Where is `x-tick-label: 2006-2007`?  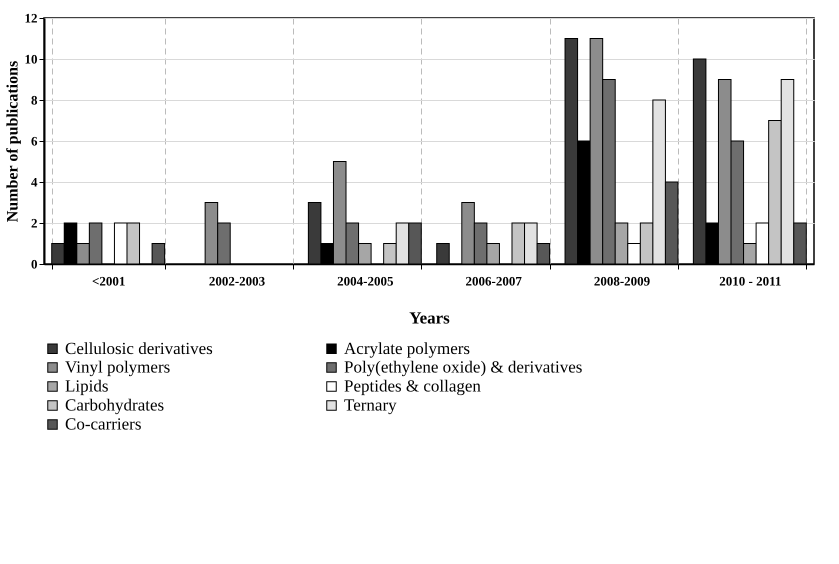
x-tick-label: 2006-2007 is located at coordinates (493, 281).